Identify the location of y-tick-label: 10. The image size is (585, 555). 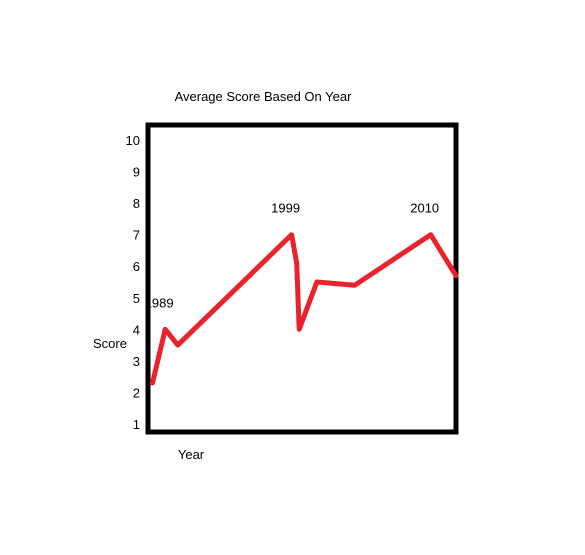
(133, 140).